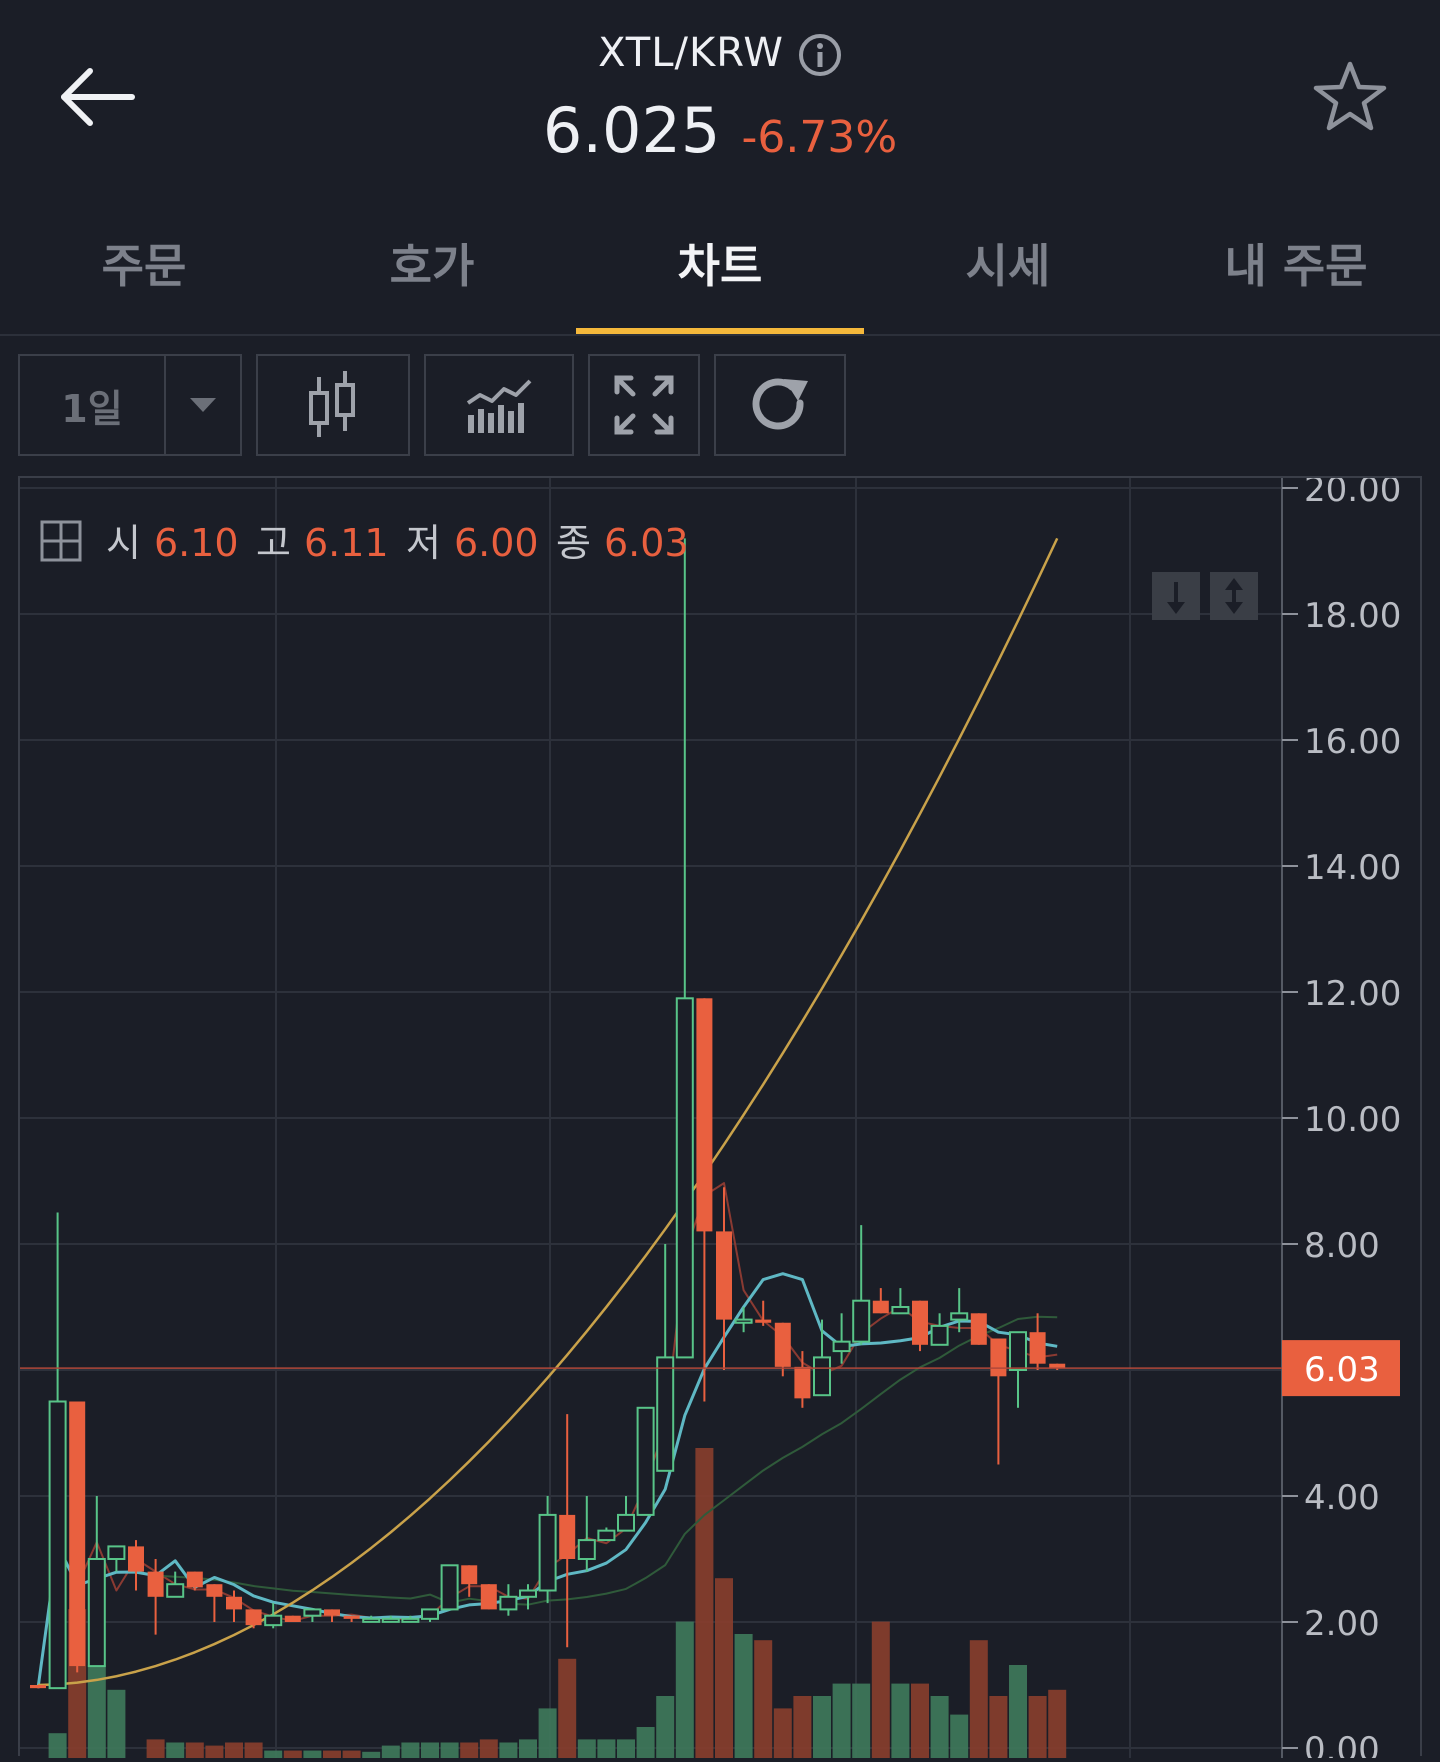  What do you see at coordinates (780, 405) in the screenshot?
I see `refresh-button` at bounding box center [780, 405].